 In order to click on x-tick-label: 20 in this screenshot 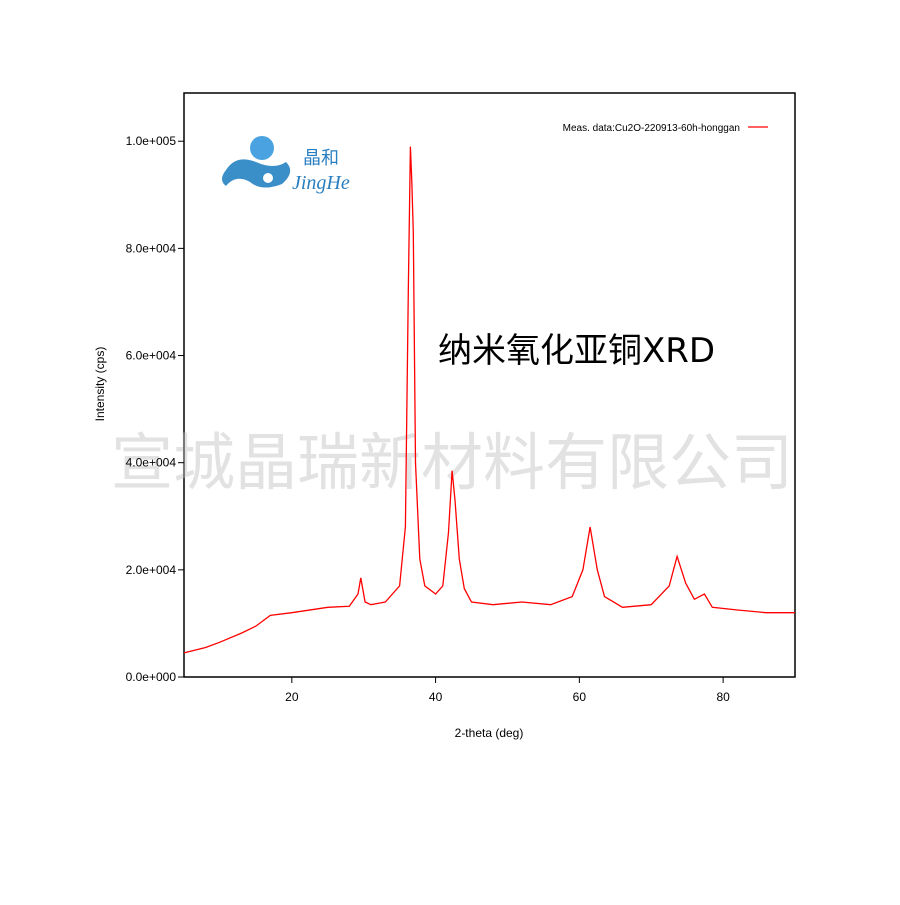, I will do `click(292, 697)`.